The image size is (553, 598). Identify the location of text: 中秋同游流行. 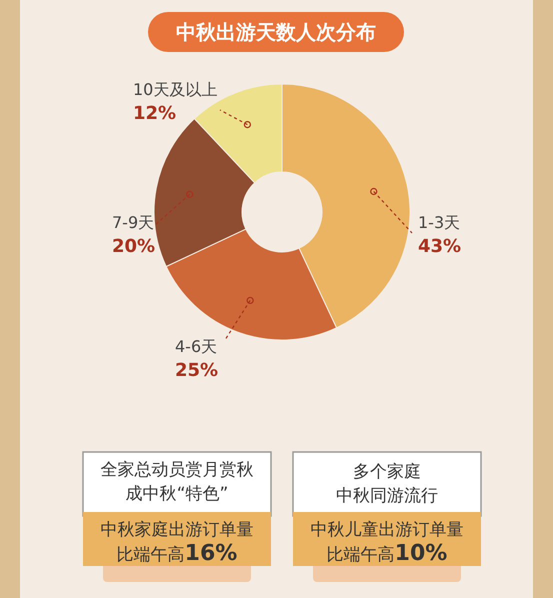
(387, 496).